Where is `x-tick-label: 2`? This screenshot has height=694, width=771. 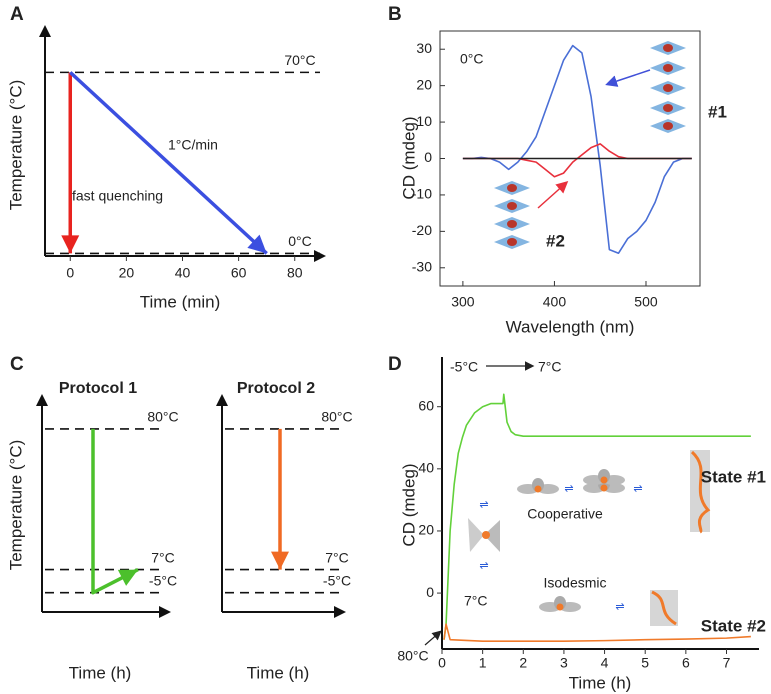 x-tick-label: 2 is located at coordinates (523, 663).